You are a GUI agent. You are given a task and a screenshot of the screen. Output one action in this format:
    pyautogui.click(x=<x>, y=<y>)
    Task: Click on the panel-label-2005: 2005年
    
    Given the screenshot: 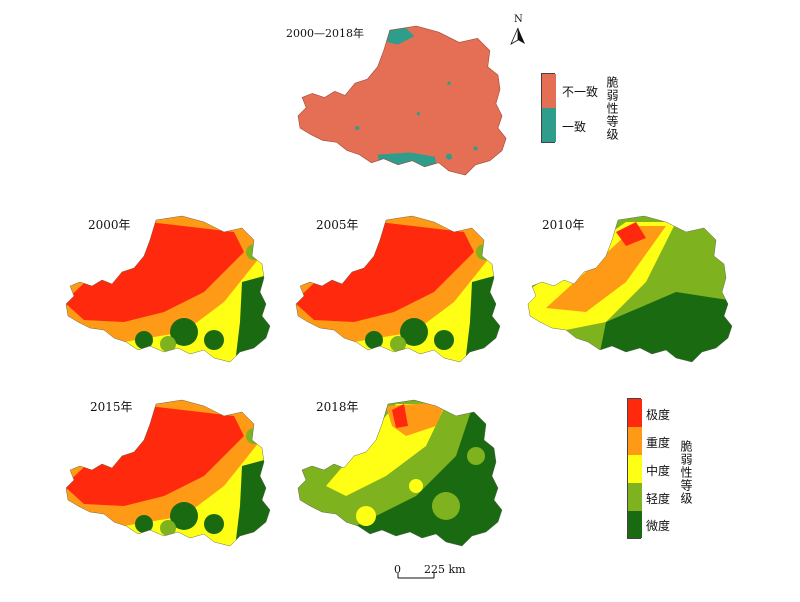 What is the action you would take?
    pyautogui.click(x=337, y=225)
    